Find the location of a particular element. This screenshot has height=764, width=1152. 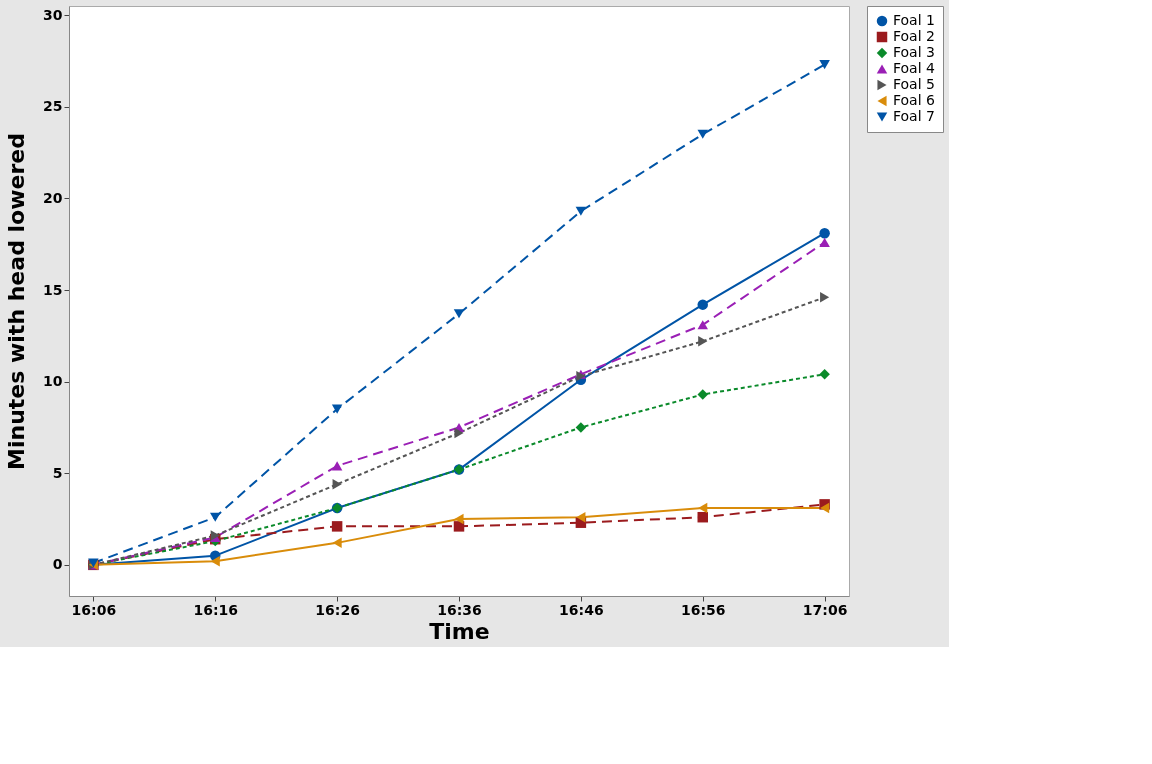

x-tick-label: 16:36 is located at coordinates (459, 609).